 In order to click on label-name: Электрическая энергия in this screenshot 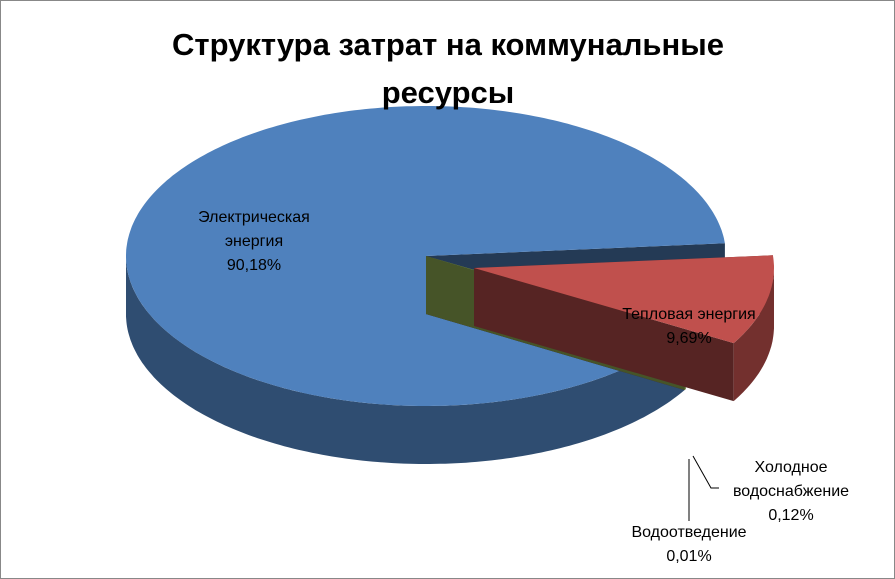, I will do `click(254, 229)`.